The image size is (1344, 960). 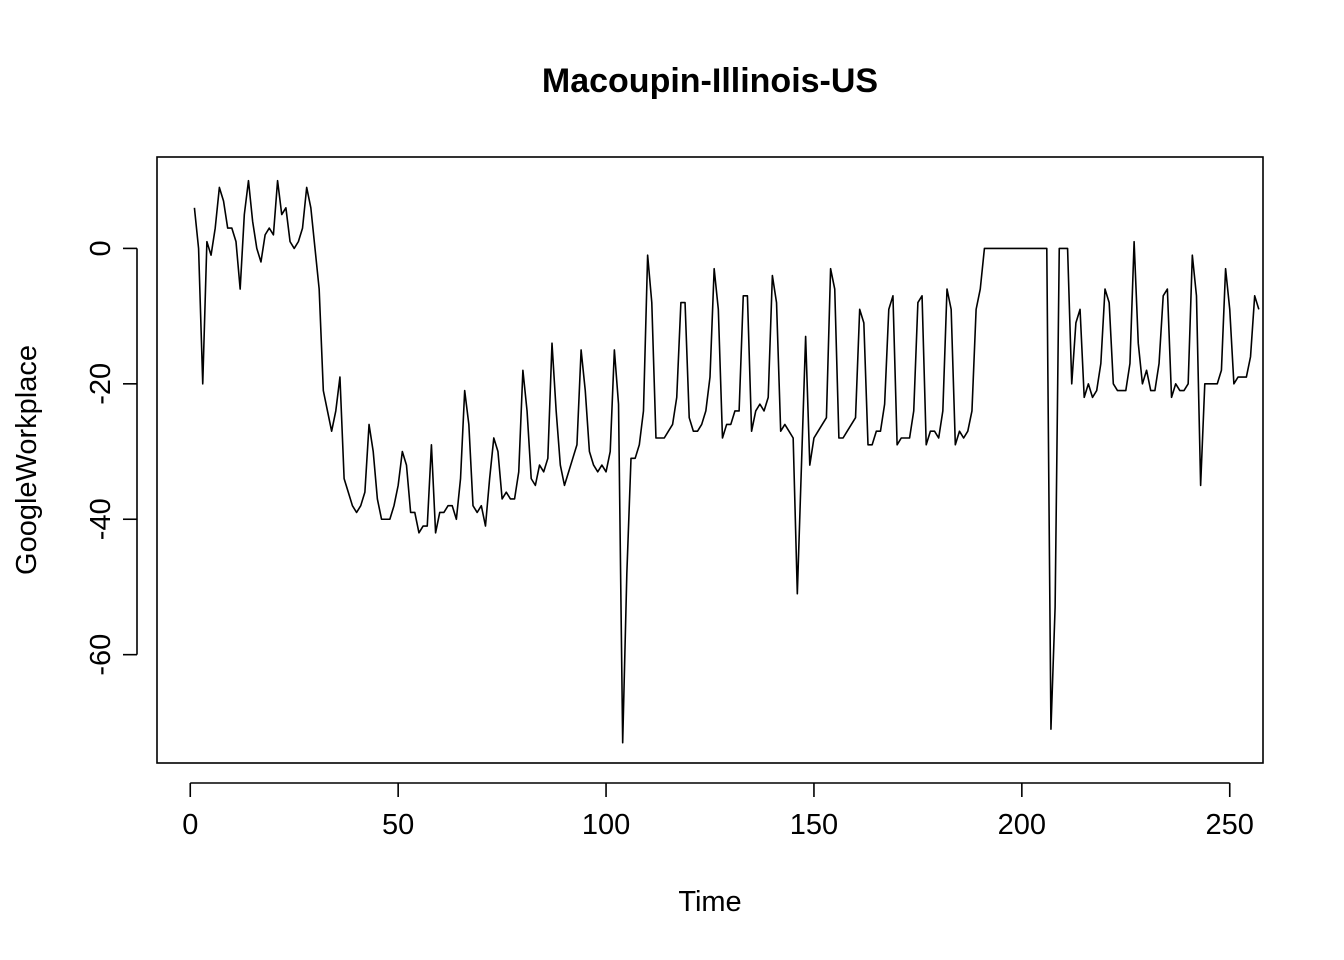 I want to click on x-tick-label: 50, so click(x=398, y=825).